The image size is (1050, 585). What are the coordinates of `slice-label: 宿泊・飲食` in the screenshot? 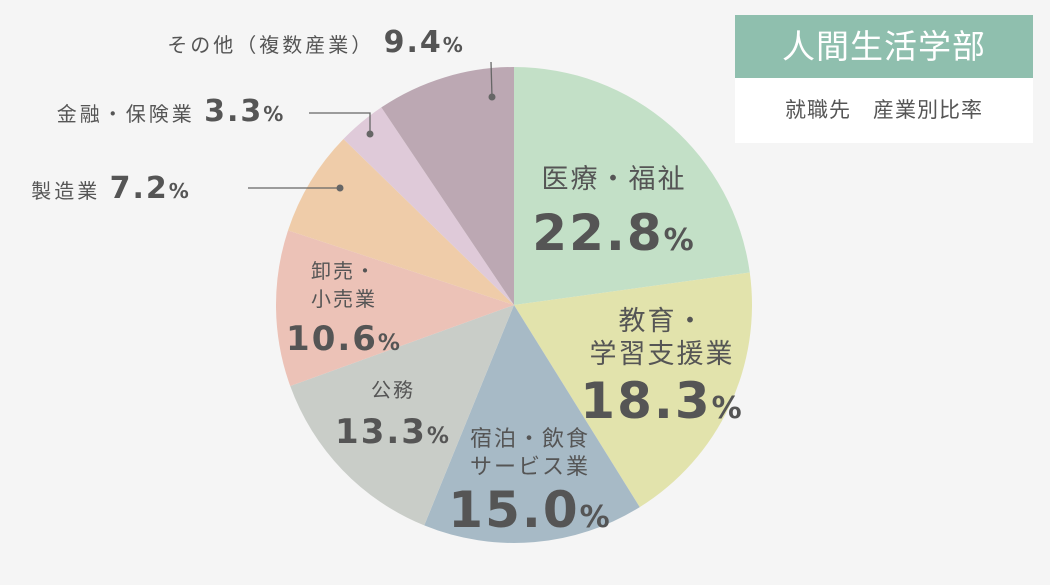 It's located at (530, 439).